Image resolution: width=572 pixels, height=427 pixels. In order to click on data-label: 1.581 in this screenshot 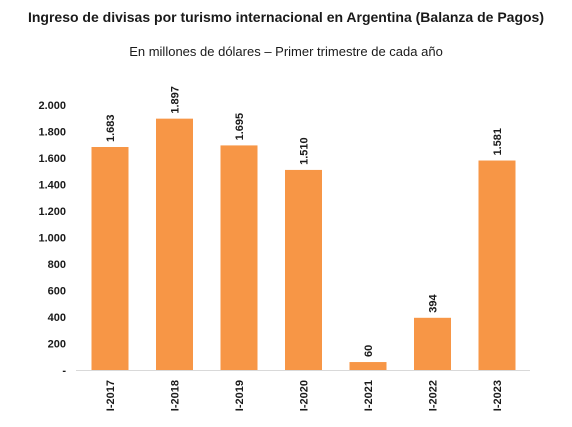, I will do `click(498, 142)`.